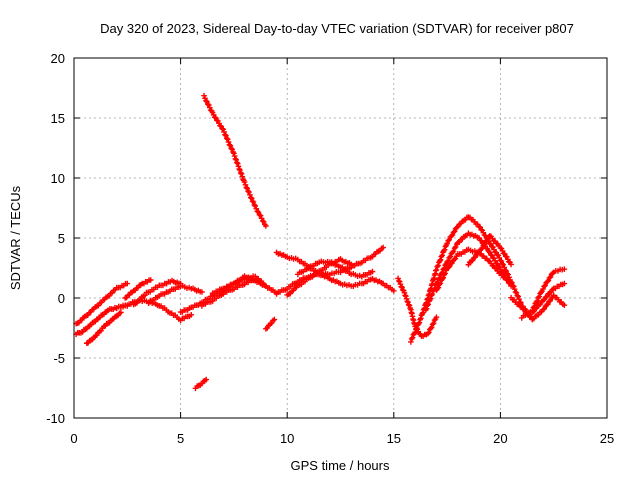 The height and width of the screenshot is (480, 640). I want to click on x-tick-label: 5, so click(180, 438).